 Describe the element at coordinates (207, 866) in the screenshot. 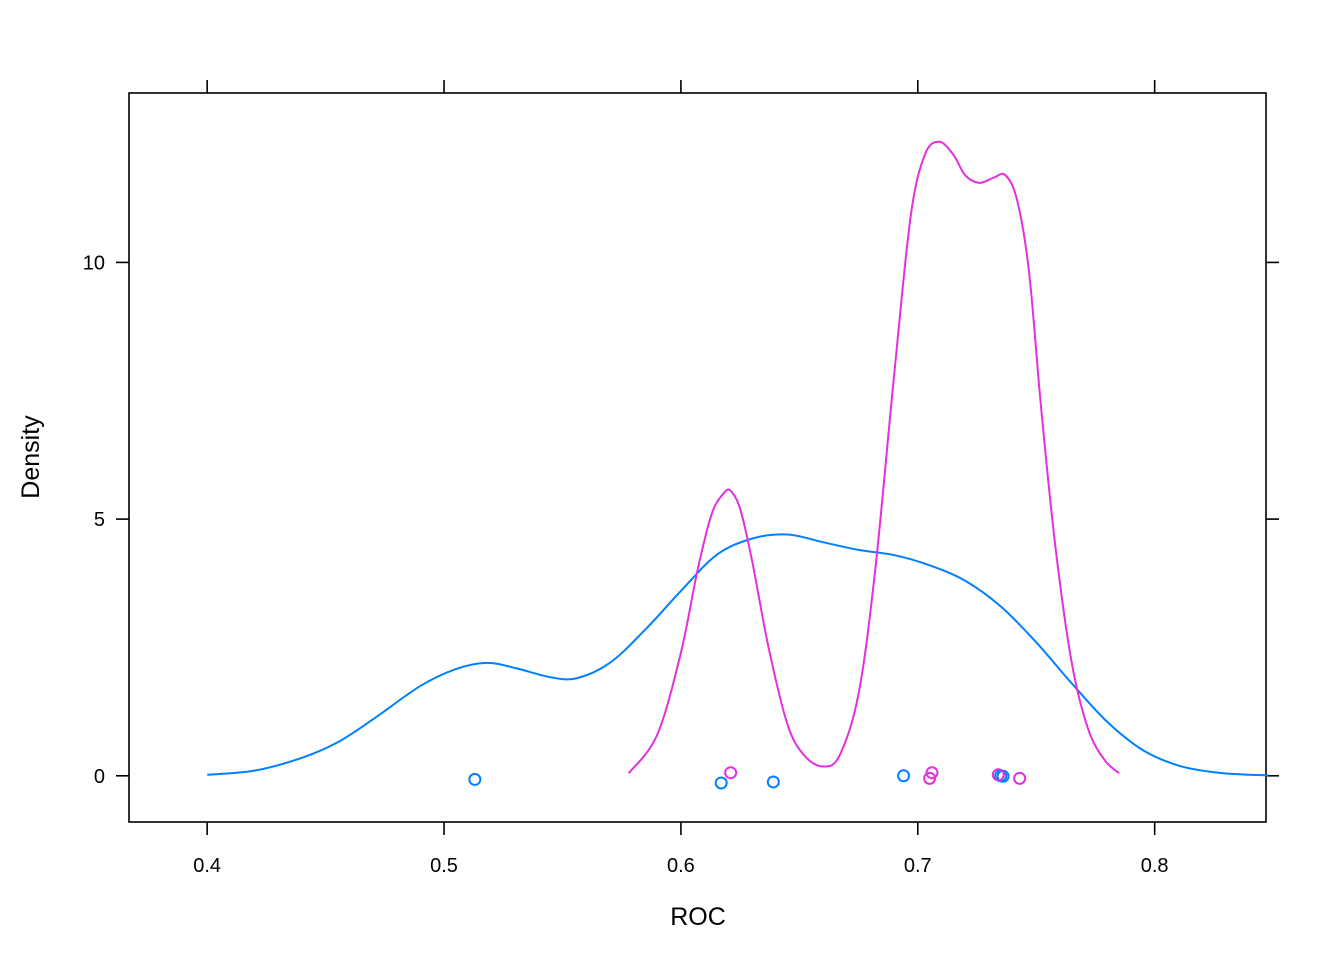

I see `x-tick-label: 0.4` at that location.